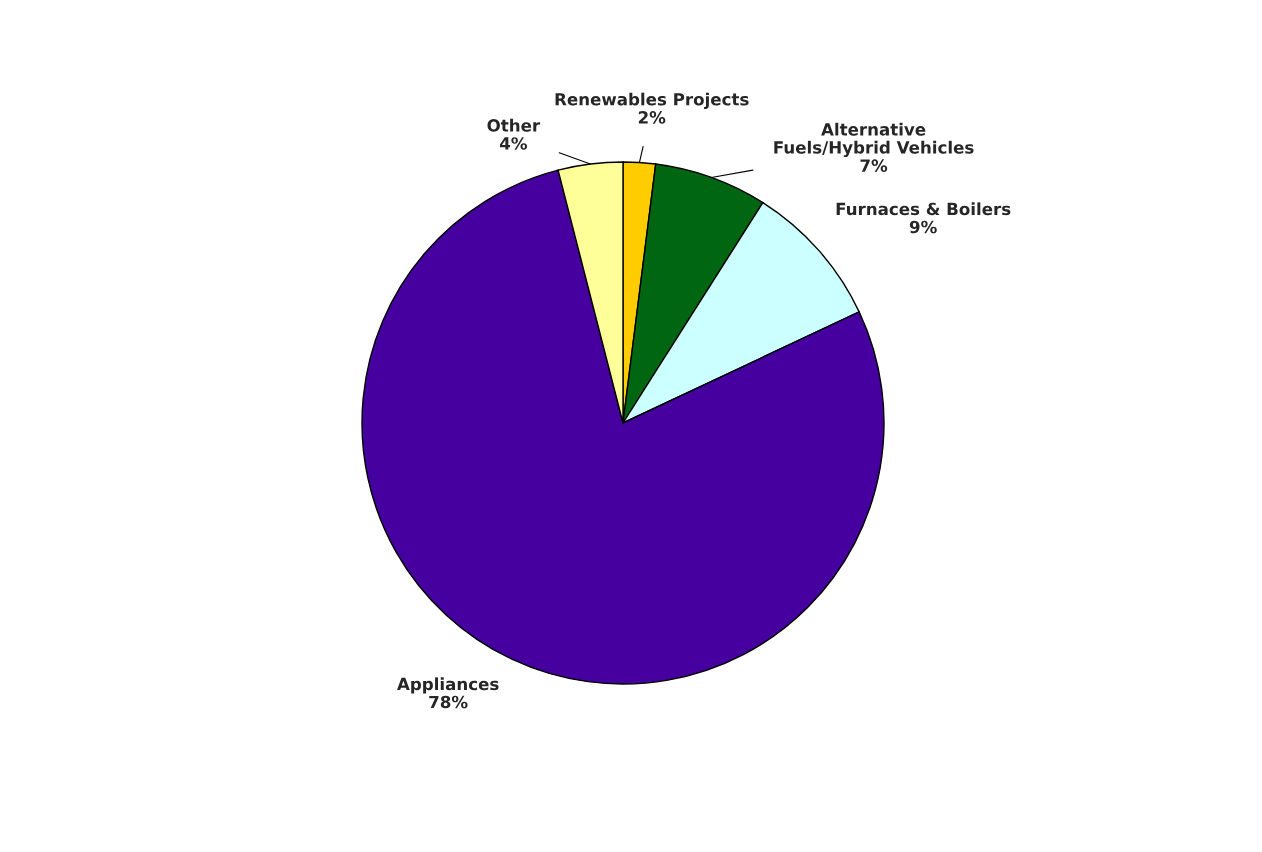 This screenshot has height=852, width=1262. I want to click on slice-label: Alternative Fuels/Hybrid Vehicles, so click(874, 140).